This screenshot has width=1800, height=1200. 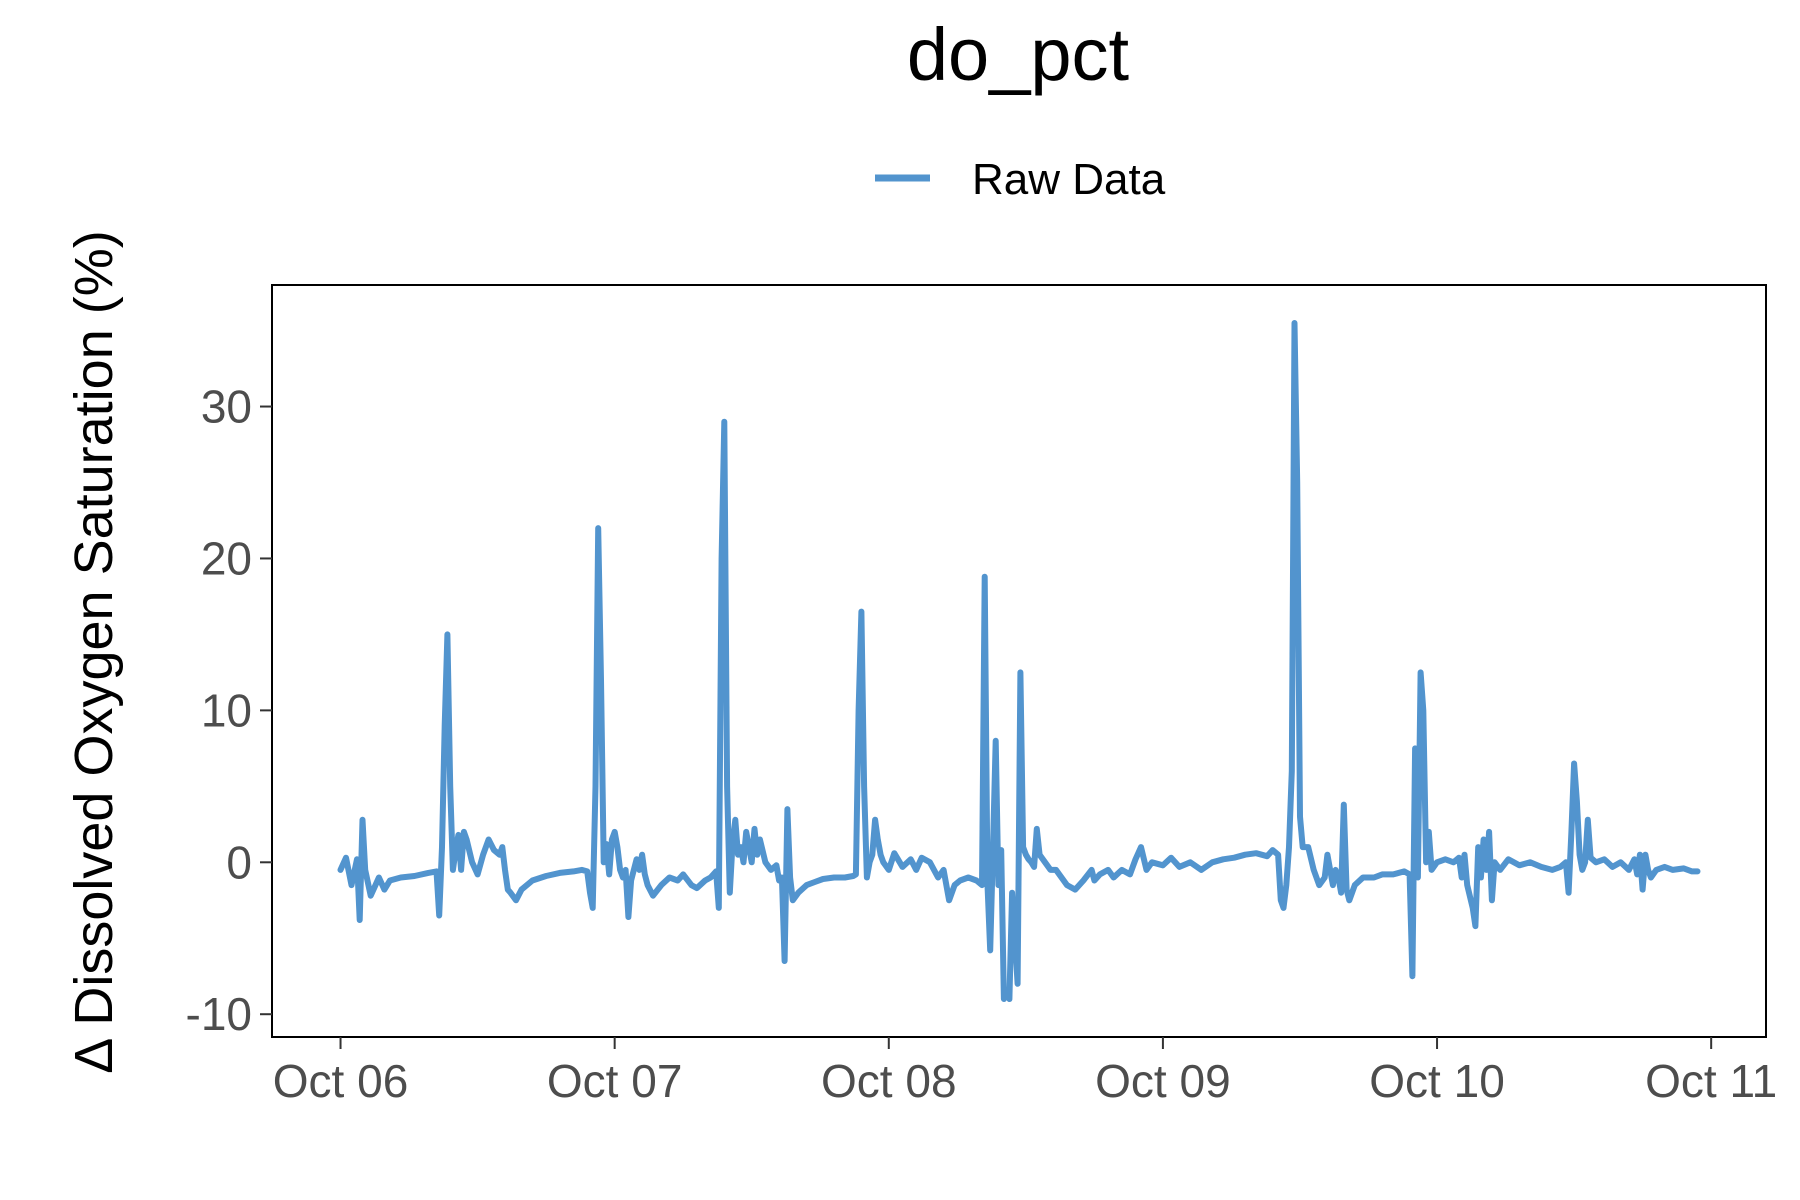 I want to click on x-tick-label: Oct 08, so click(x=889, y=1081).